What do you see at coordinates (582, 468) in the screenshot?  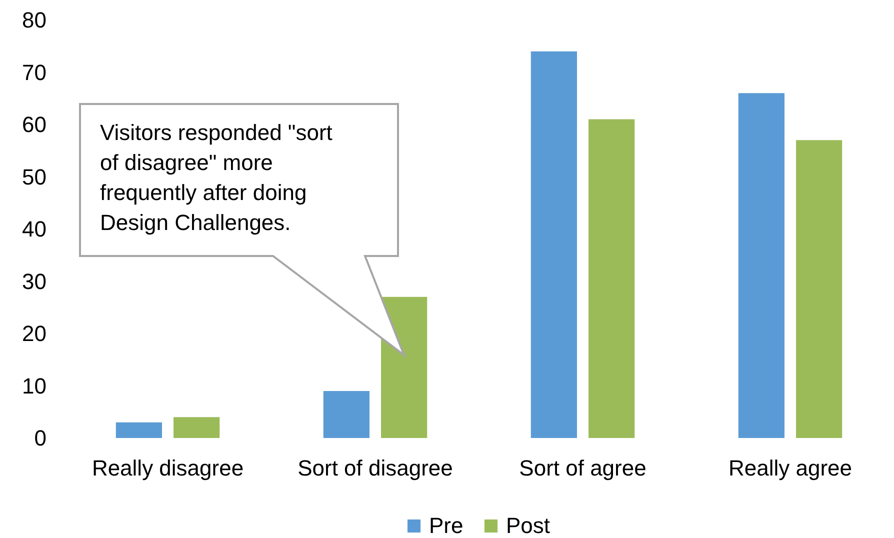 I see `x-tick-label: Sort of agree` at bounding box center [582, 468].